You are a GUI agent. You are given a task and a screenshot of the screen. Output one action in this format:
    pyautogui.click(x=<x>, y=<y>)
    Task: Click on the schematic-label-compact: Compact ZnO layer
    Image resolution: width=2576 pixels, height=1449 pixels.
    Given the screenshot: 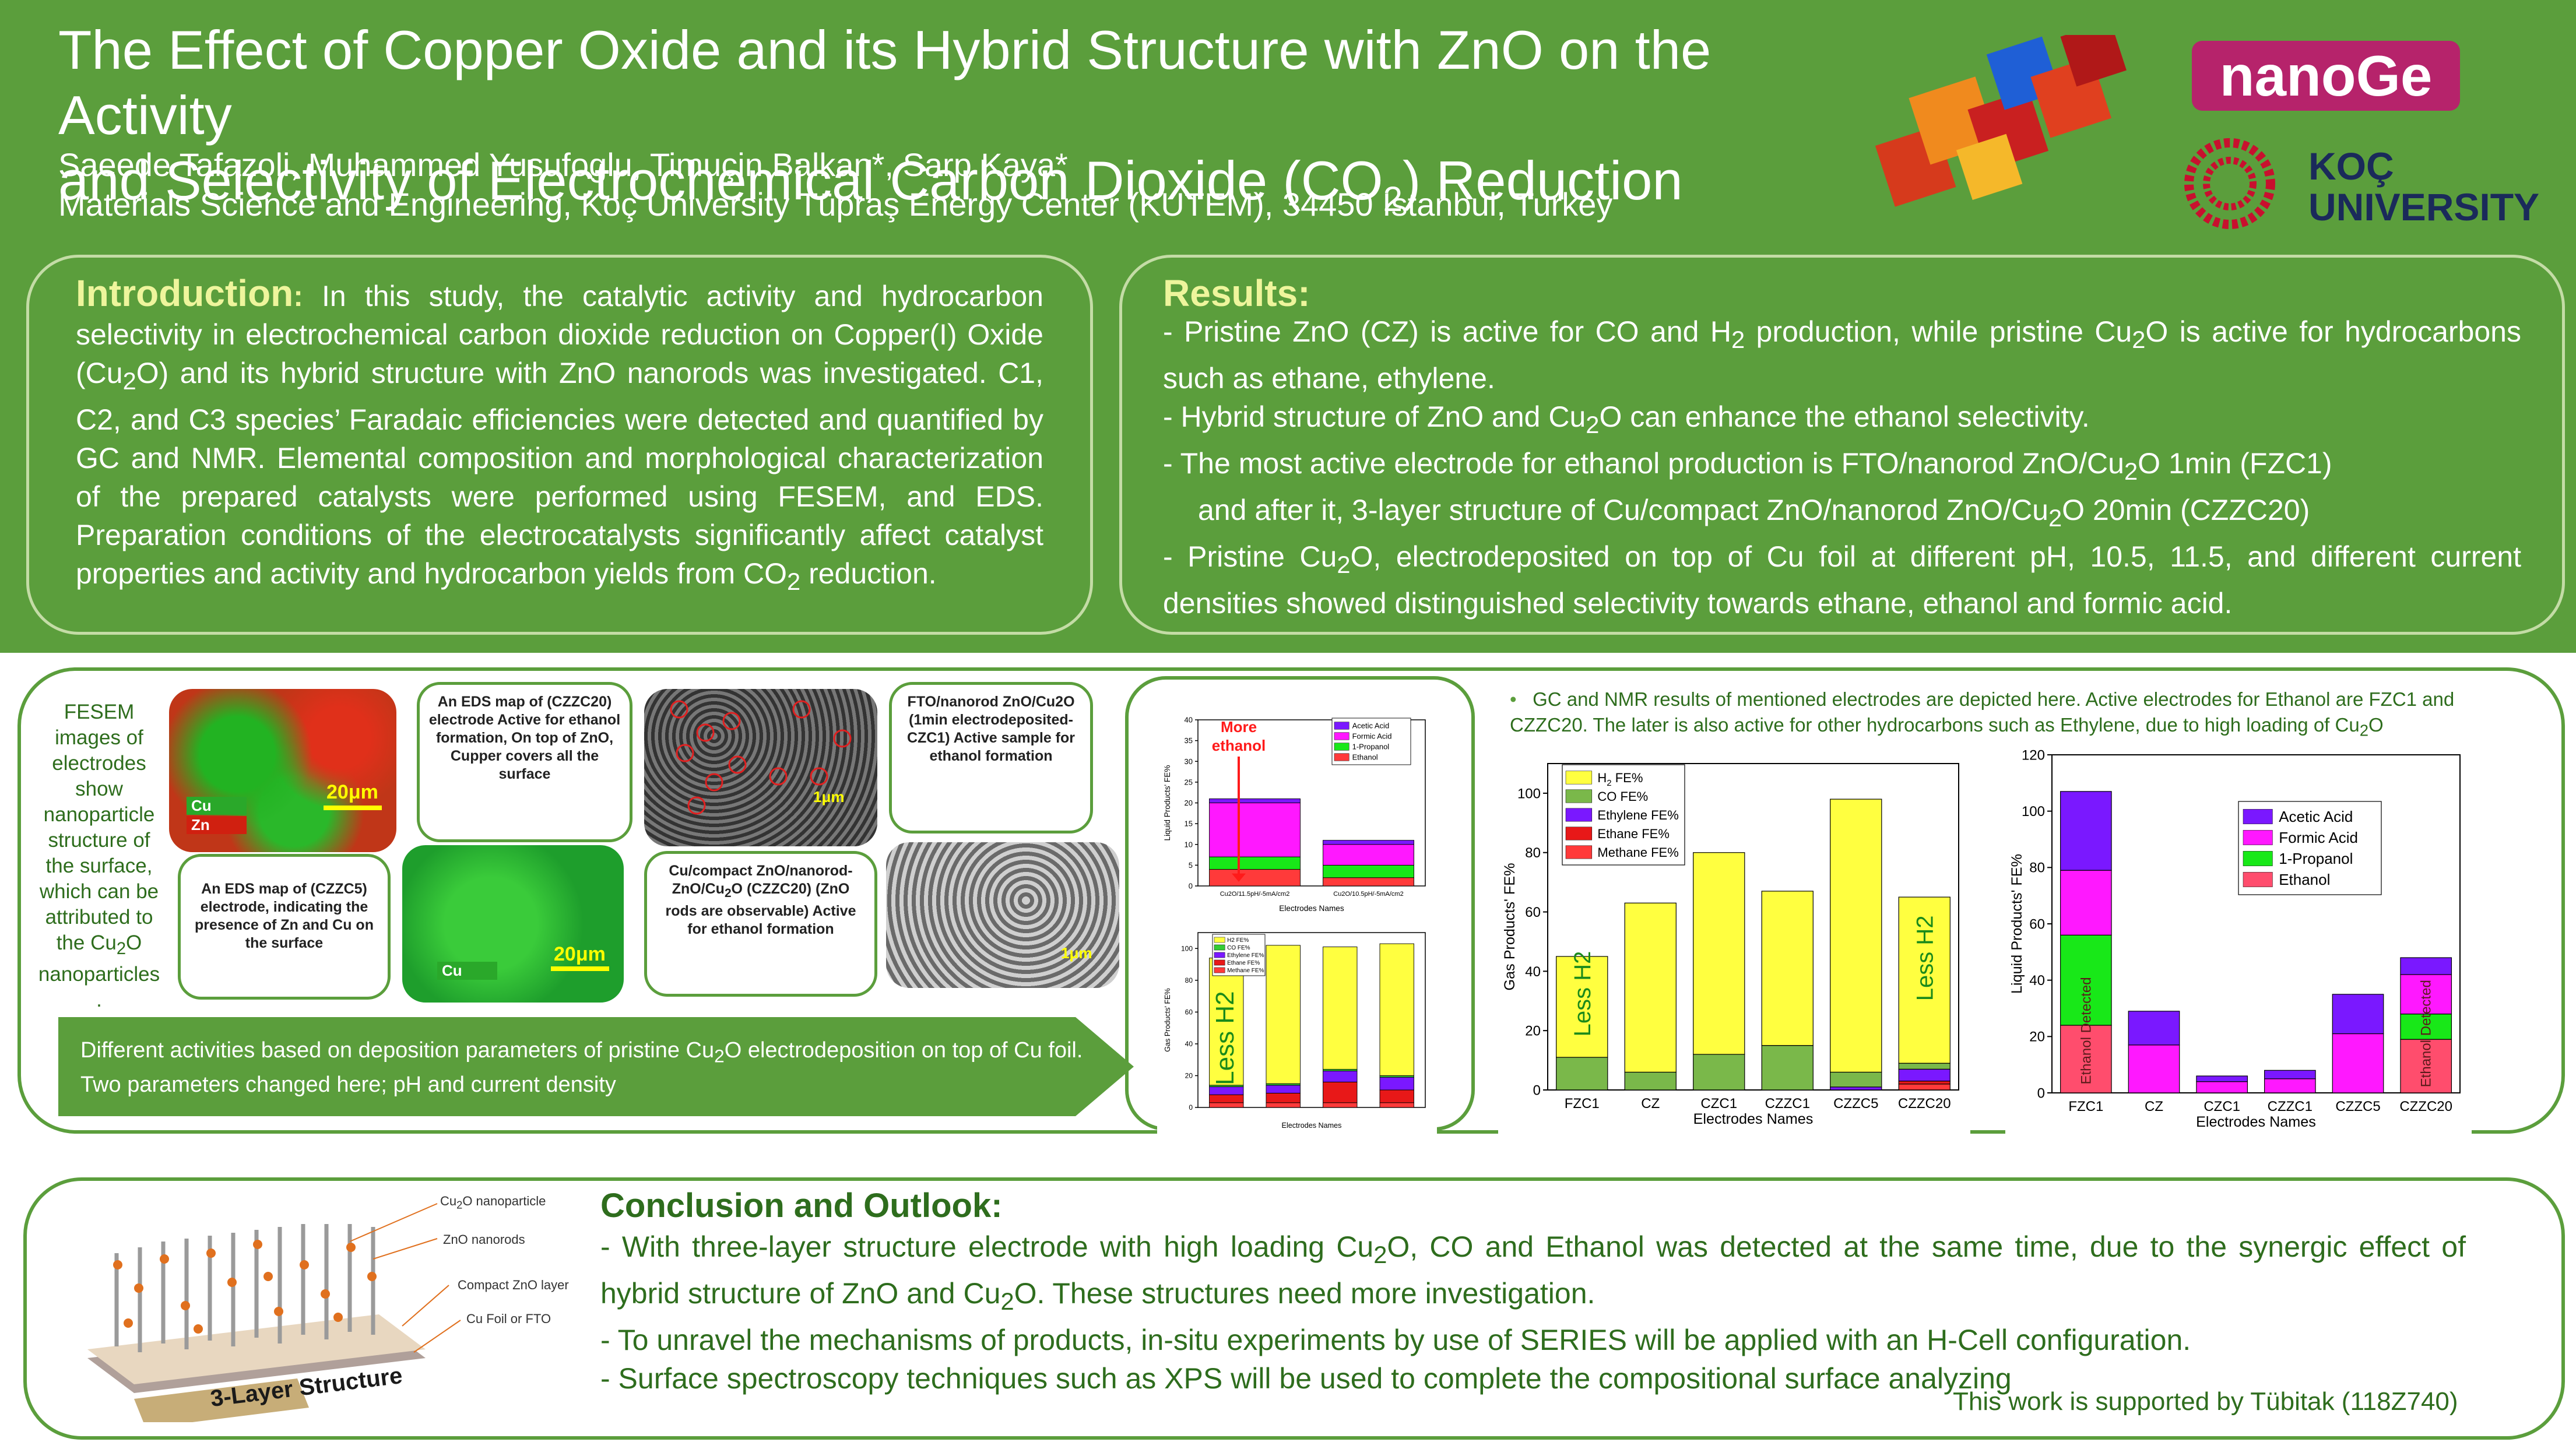 What is the action you would take?
    pyautogui.click(x=513, y=1285)
    